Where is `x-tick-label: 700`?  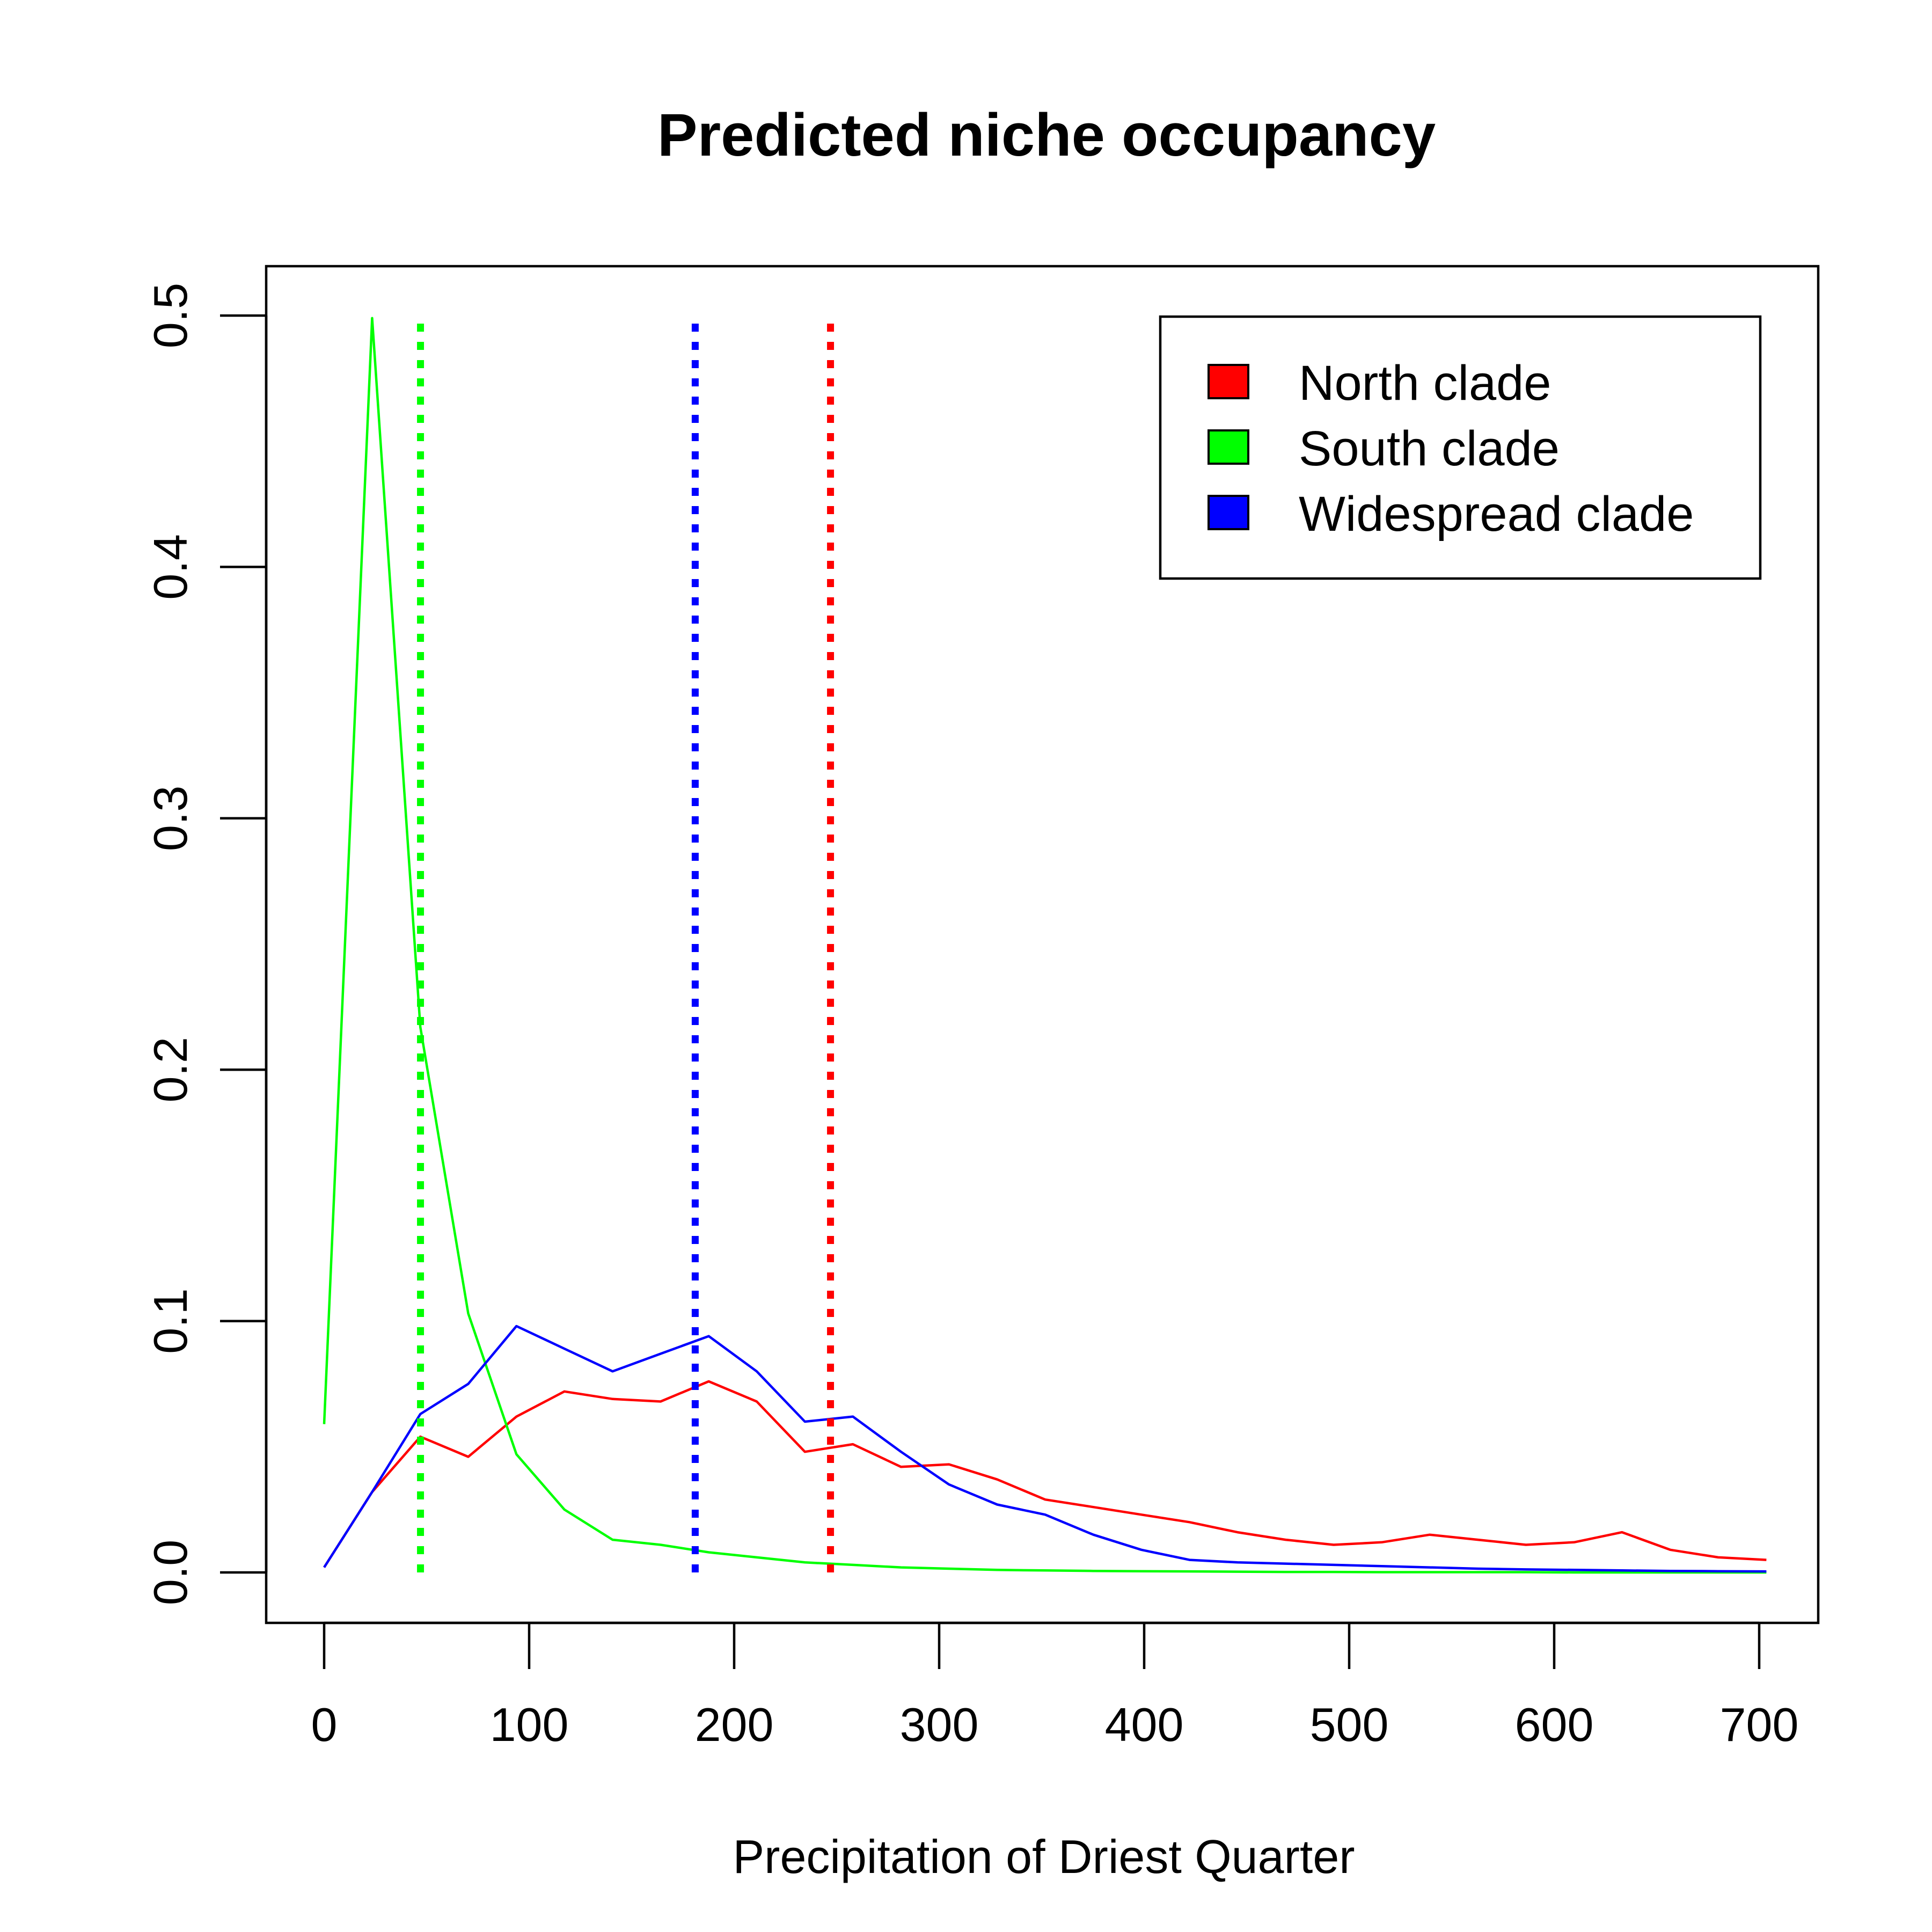
x-tick-label: 700 is located at coordinates (1759, 1724).